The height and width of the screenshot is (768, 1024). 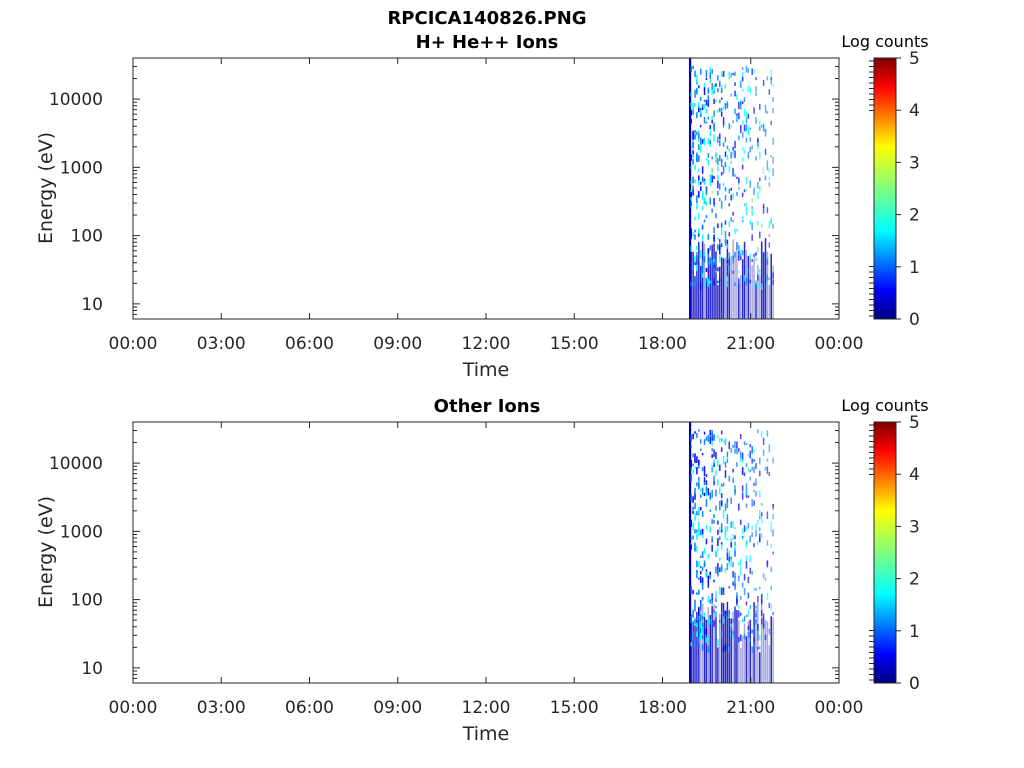 I want to click on data-column-onset, so click(x=690, y=188).